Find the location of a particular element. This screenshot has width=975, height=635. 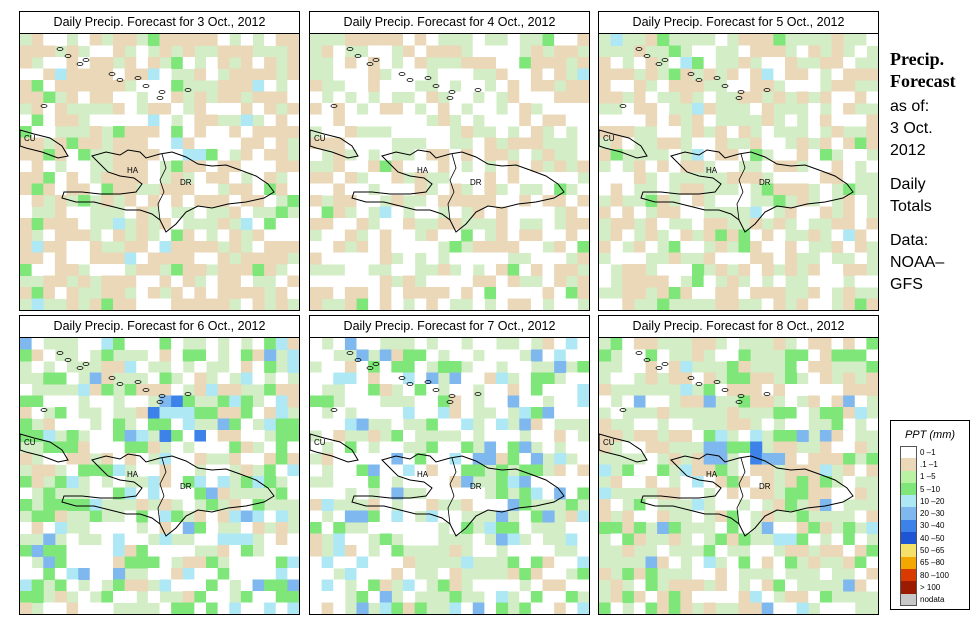

panel-title: Daily Precip. Forecast for 6 Oct., 2012 is located at coordinates (159, 326).